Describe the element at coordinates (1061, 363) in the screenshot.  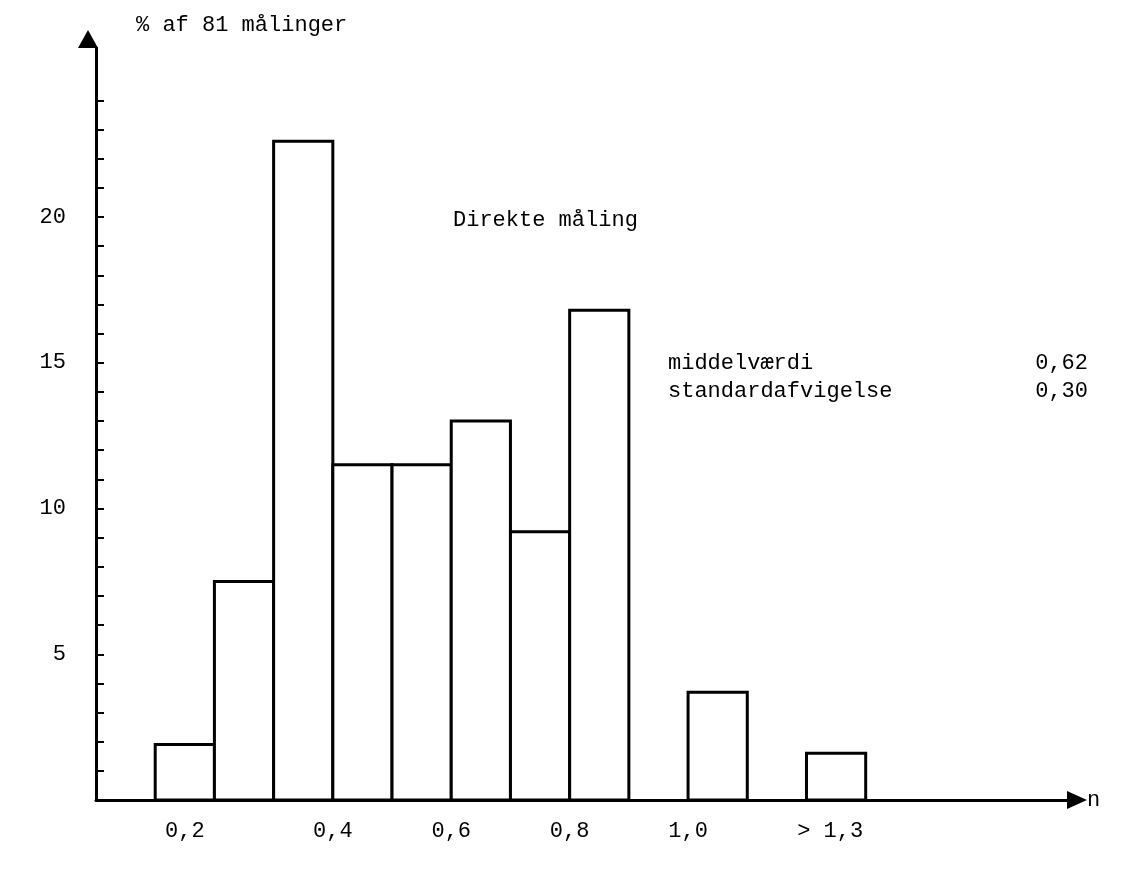
I see `annotation: 0,62` at that location.